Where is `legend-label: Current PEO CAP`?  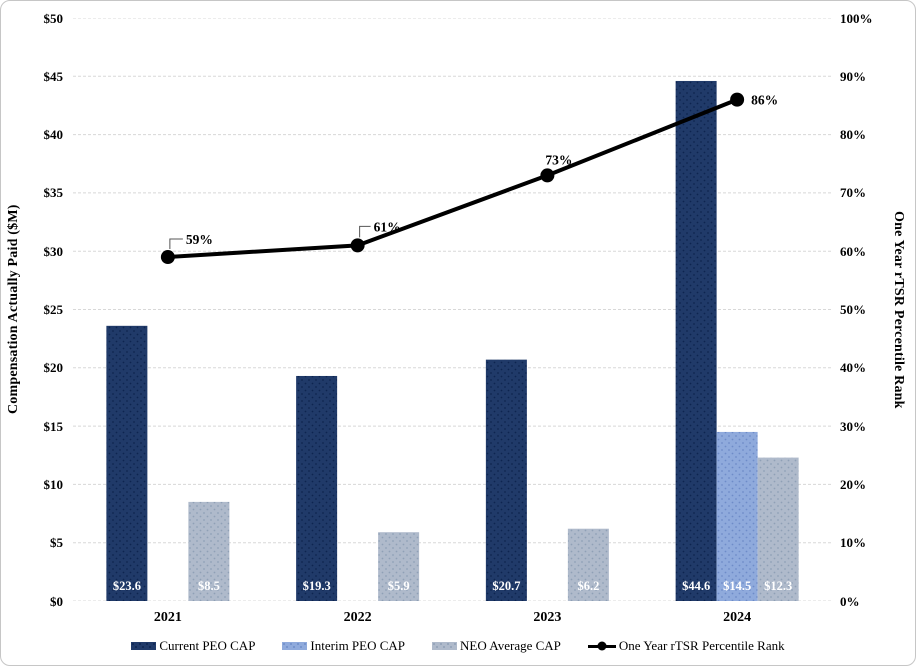
legend-label: Current PEO CAP is located at coordinates (207, 645).